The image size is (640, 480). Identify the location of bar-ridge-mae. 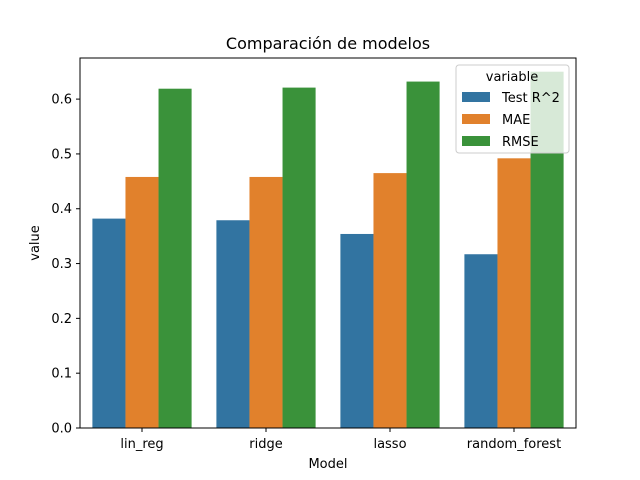
(266, 302).